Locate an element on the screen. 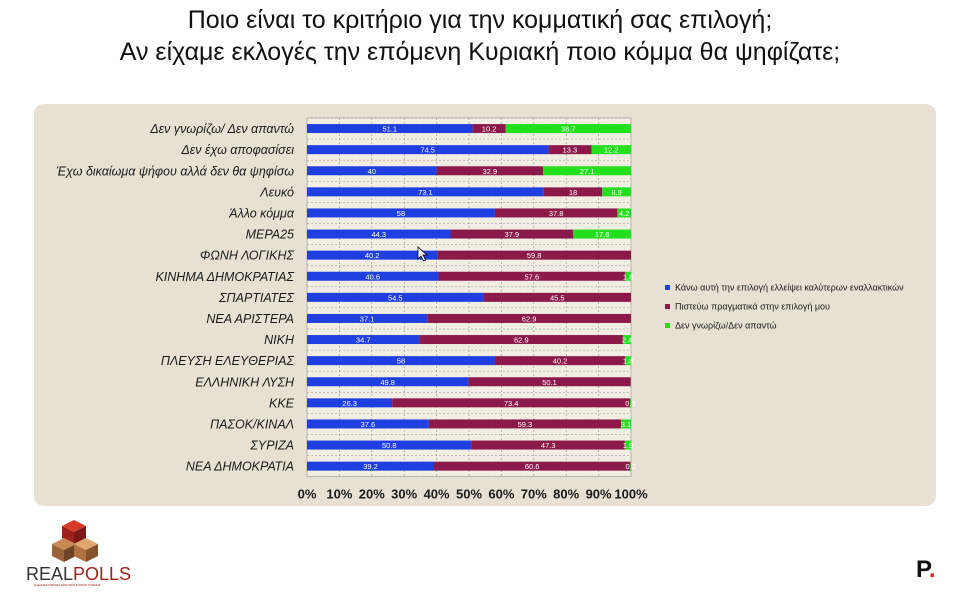 The width and height of the screenshot is (960, 592). data-label: 26.3 is located at coordinates (349, 403).